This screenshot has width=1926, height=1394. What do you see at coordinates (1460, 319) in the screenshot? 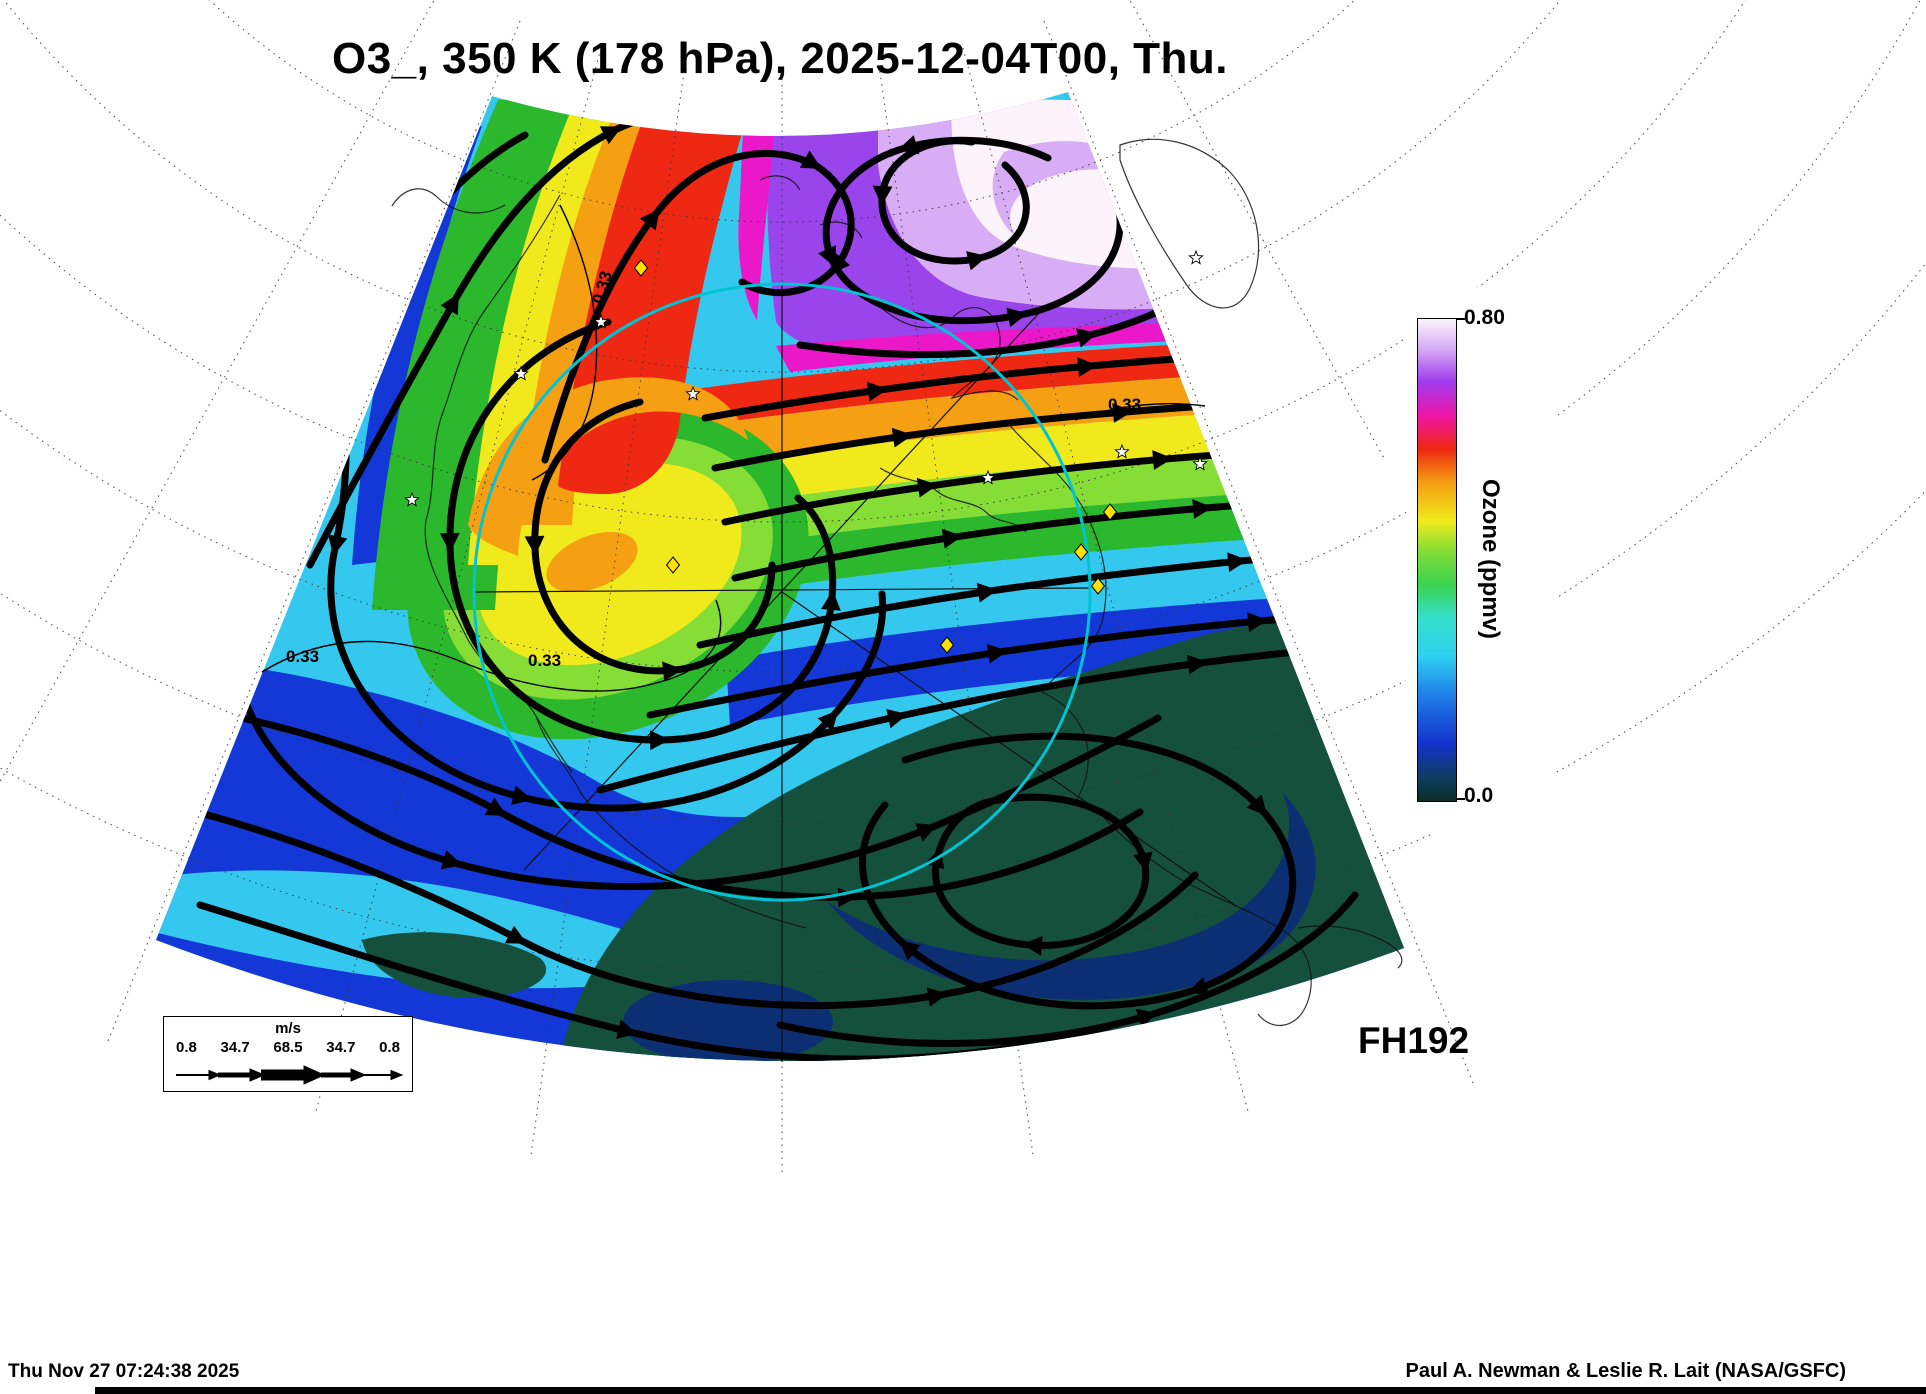
I see `colorbar-tick-top` at bounding box center [1460, 319].